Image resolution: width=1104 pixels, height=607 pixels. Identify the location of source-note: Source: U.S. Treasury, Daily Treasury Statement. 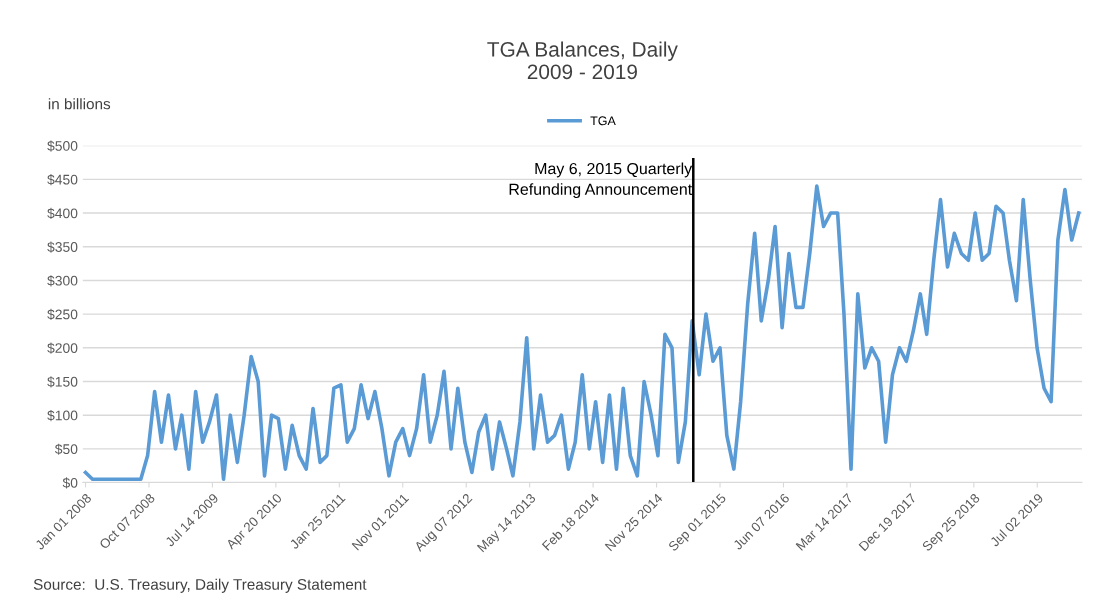
(200, 585).